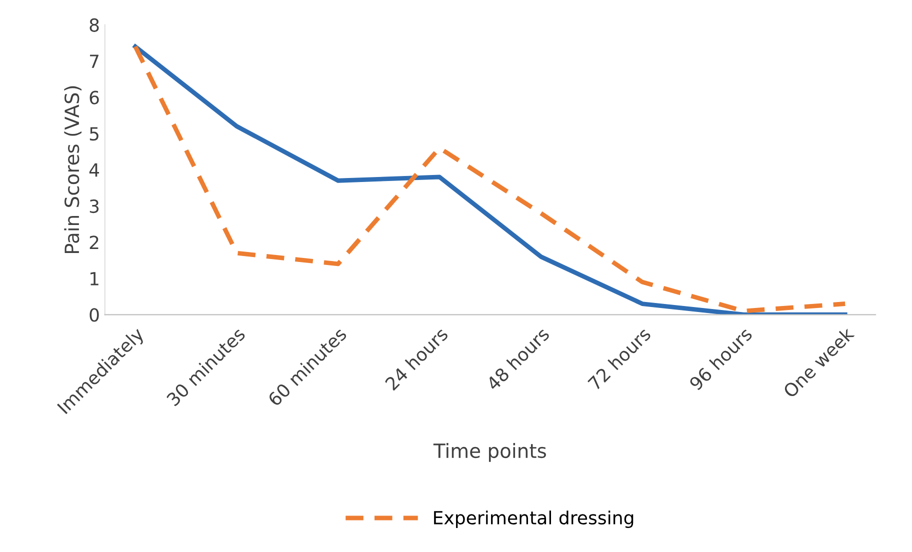 This screenshot has height=552, width=912. I want to click on y-tick-label: 3, so click(94, 206).